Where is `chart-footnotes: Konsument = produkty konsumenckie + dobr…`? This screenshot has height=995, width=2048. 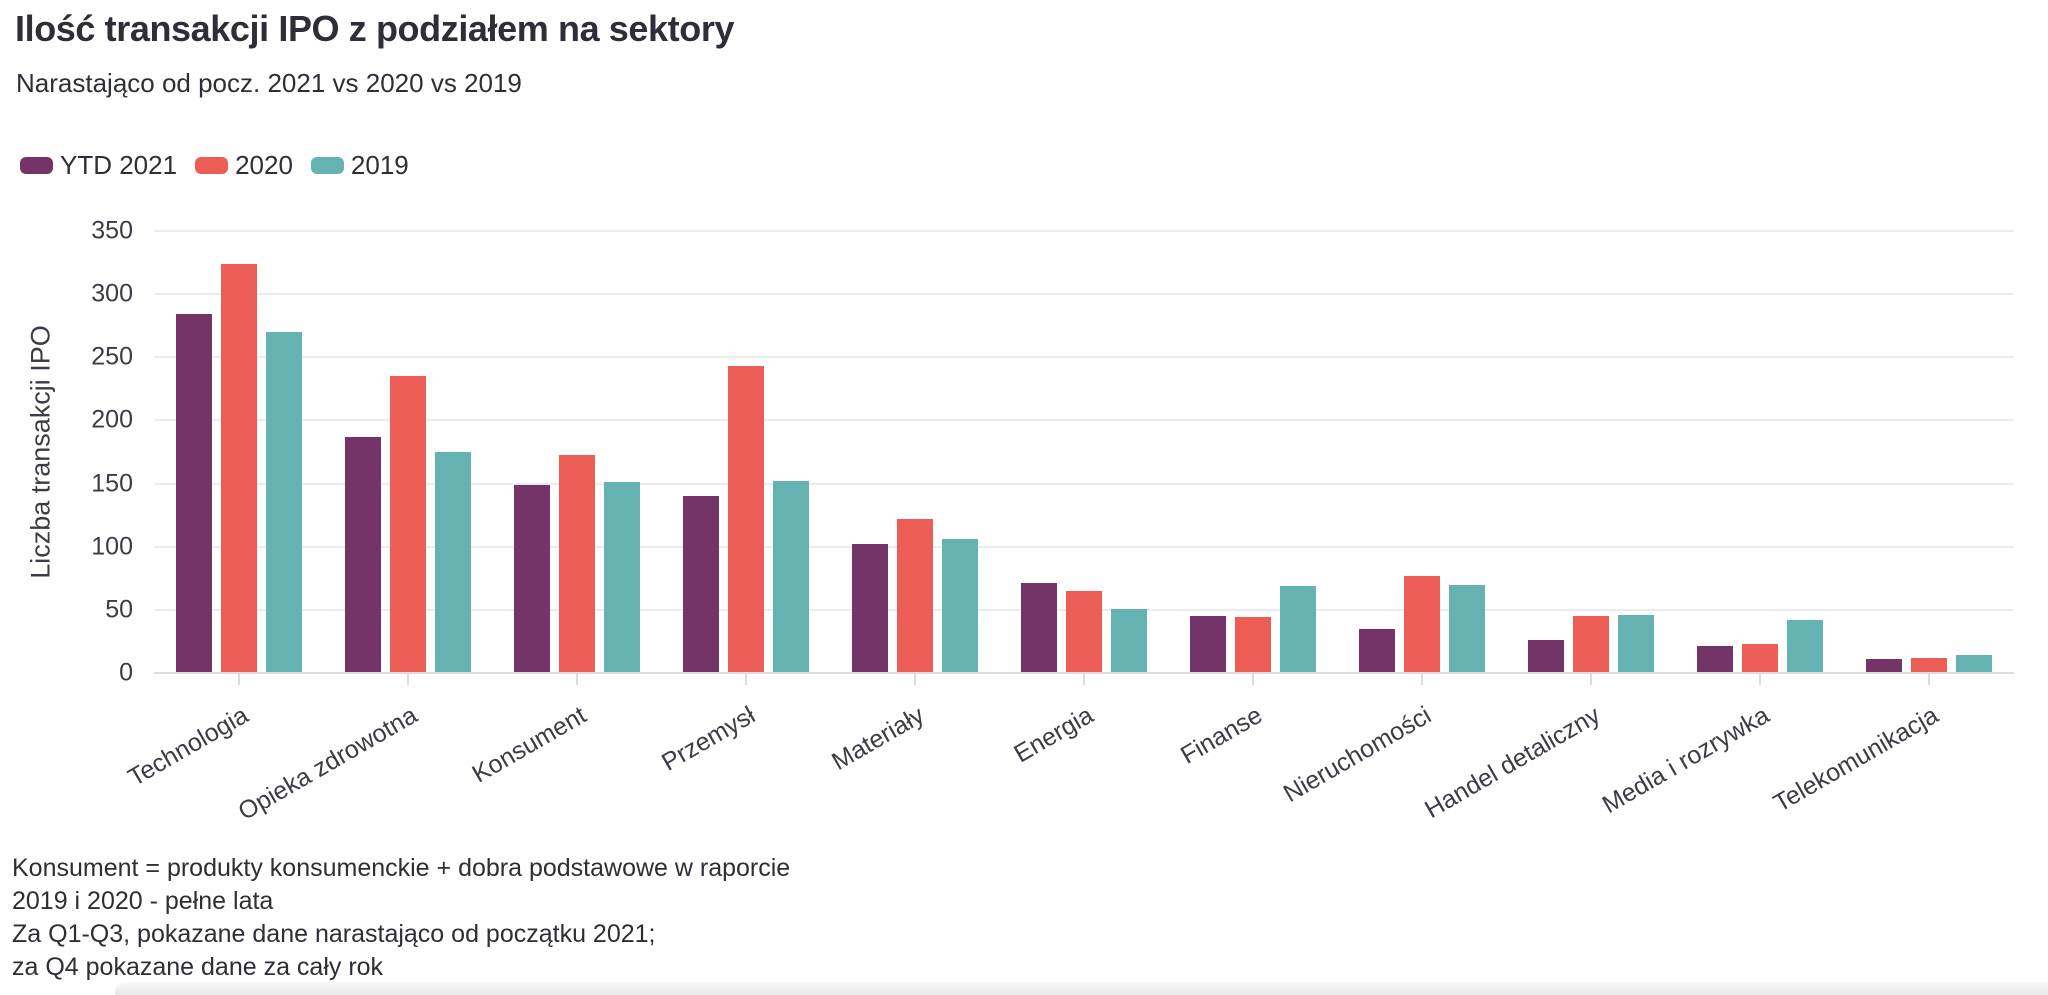 chart-footnotes: Konsument = produkty konsumenckie + dobr… is located at coordinates (401, 918).